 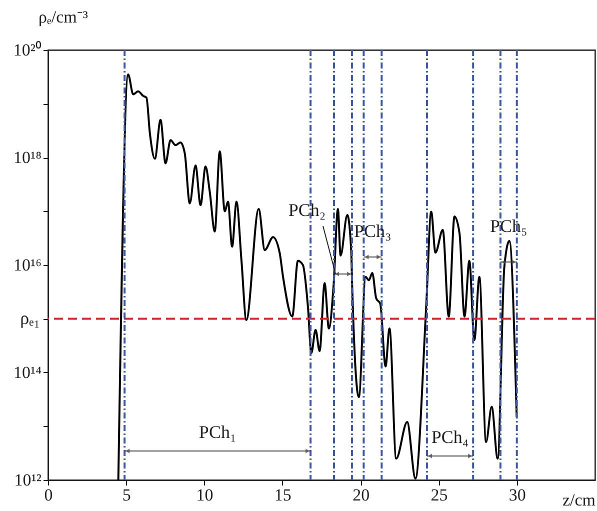 I want to click on y-tick-label: 10¹⁴, so click(x=27, y=372).